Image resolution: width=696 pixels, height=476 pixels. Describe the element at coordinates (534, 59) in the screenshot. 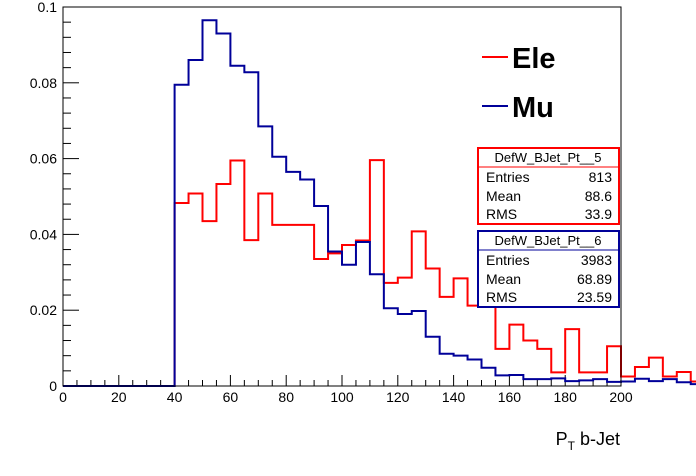

I see `legend-label-ele: Ele` at that location.